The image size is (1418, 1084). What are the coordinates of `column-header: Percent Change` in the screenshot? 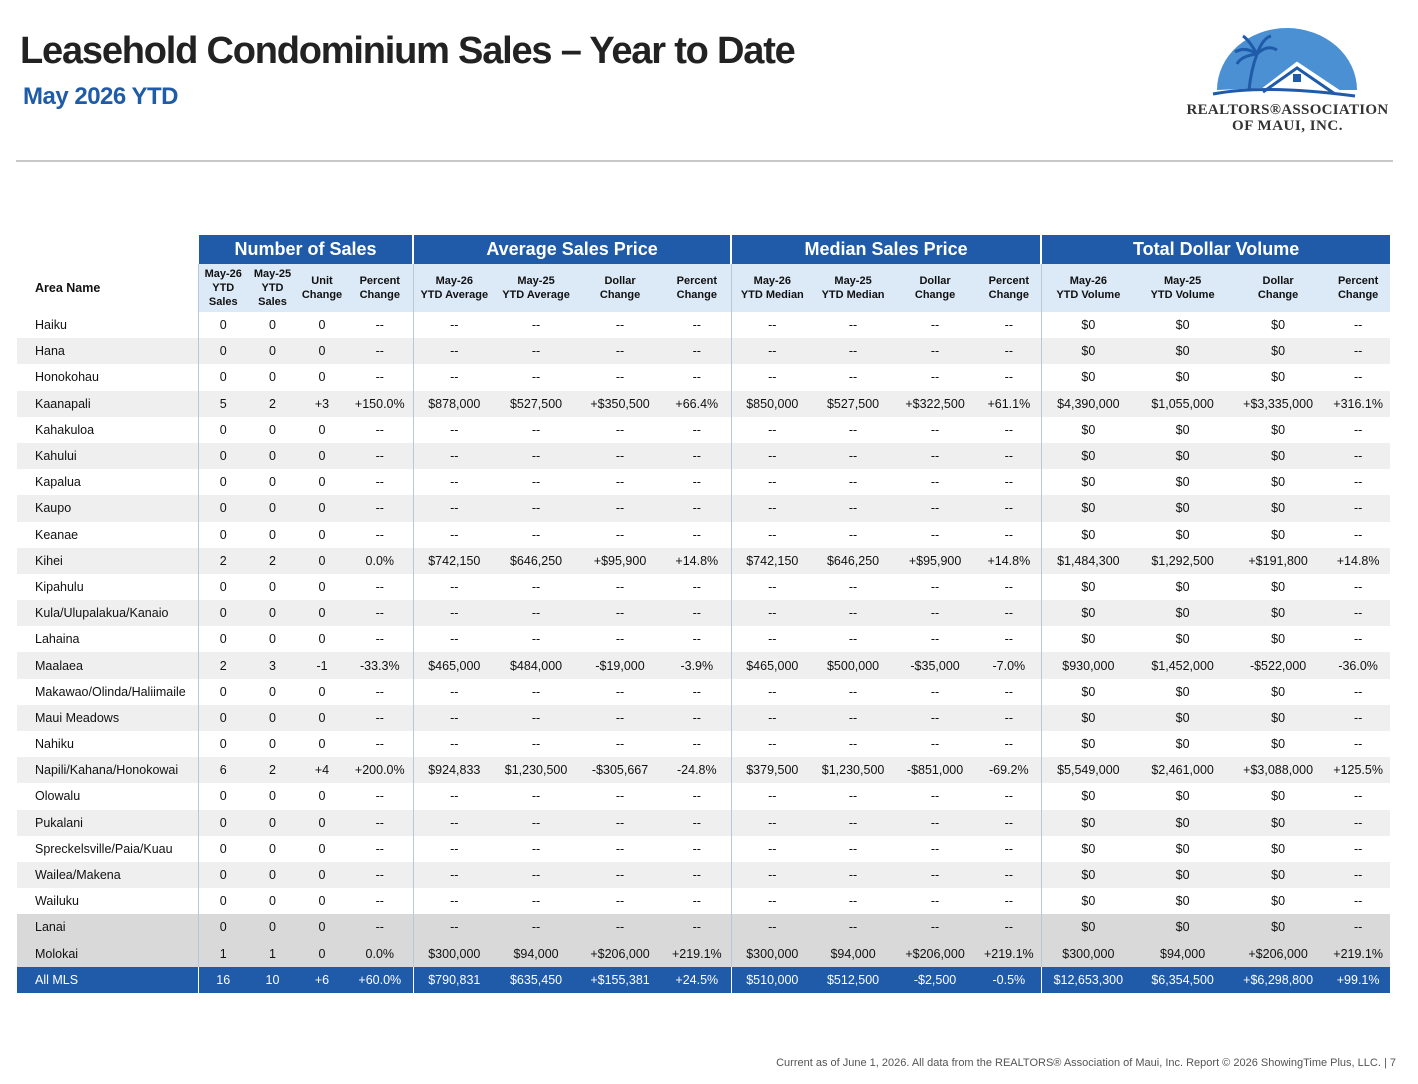 It's located at (1358, 288).